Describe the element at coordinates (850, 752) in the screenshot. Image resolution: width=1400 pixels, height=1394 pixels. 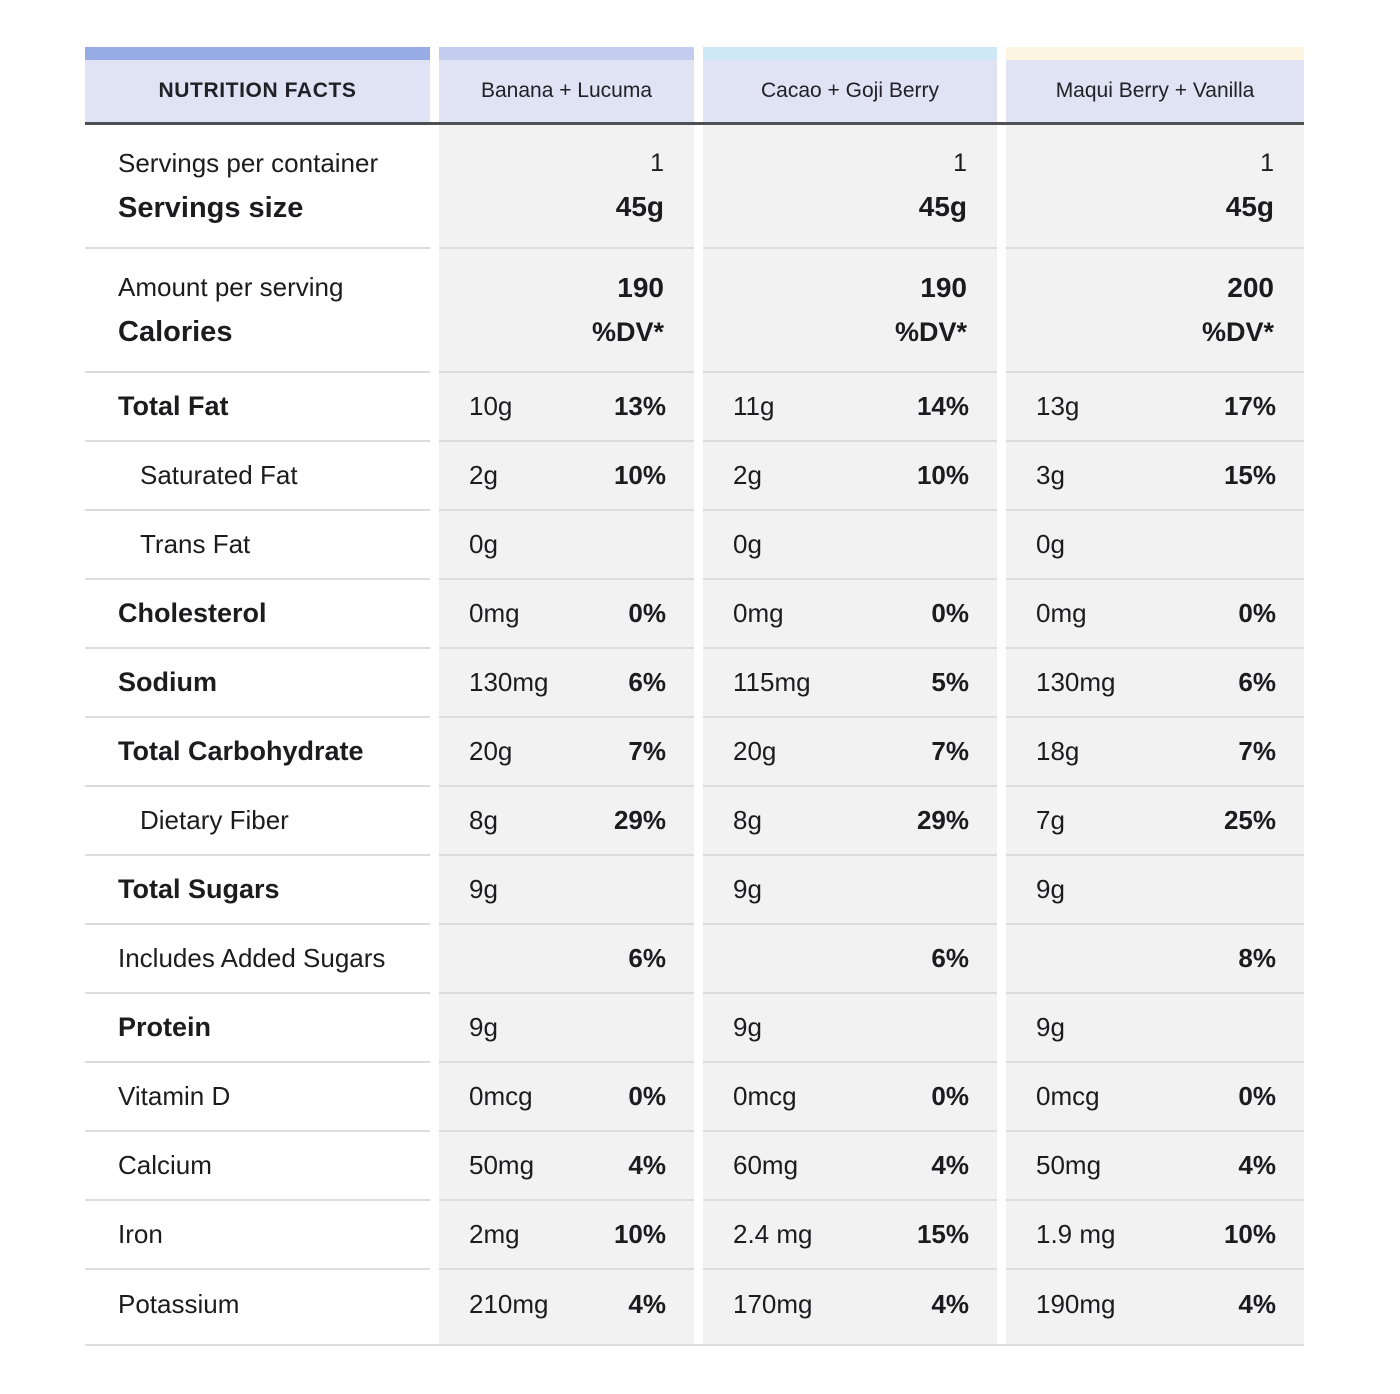
I see `value-cell: 20g 7%` at that location.